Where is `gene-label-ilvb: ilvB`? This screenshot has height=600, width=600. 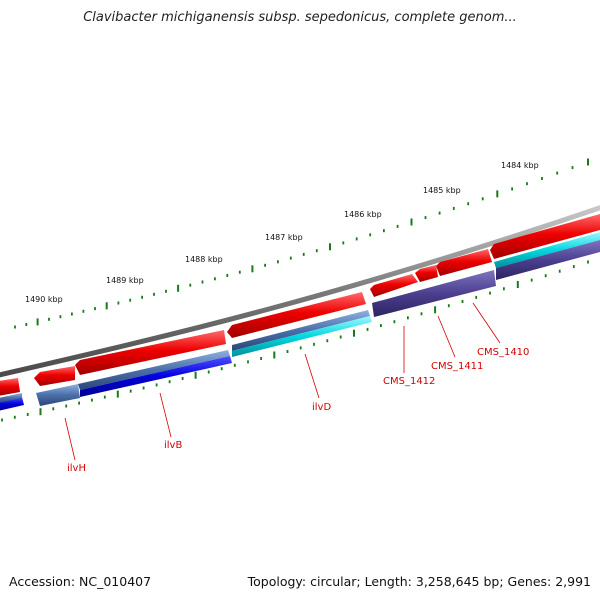
gene-label-ilvb: ilvB is located at coordinates (173, 445).